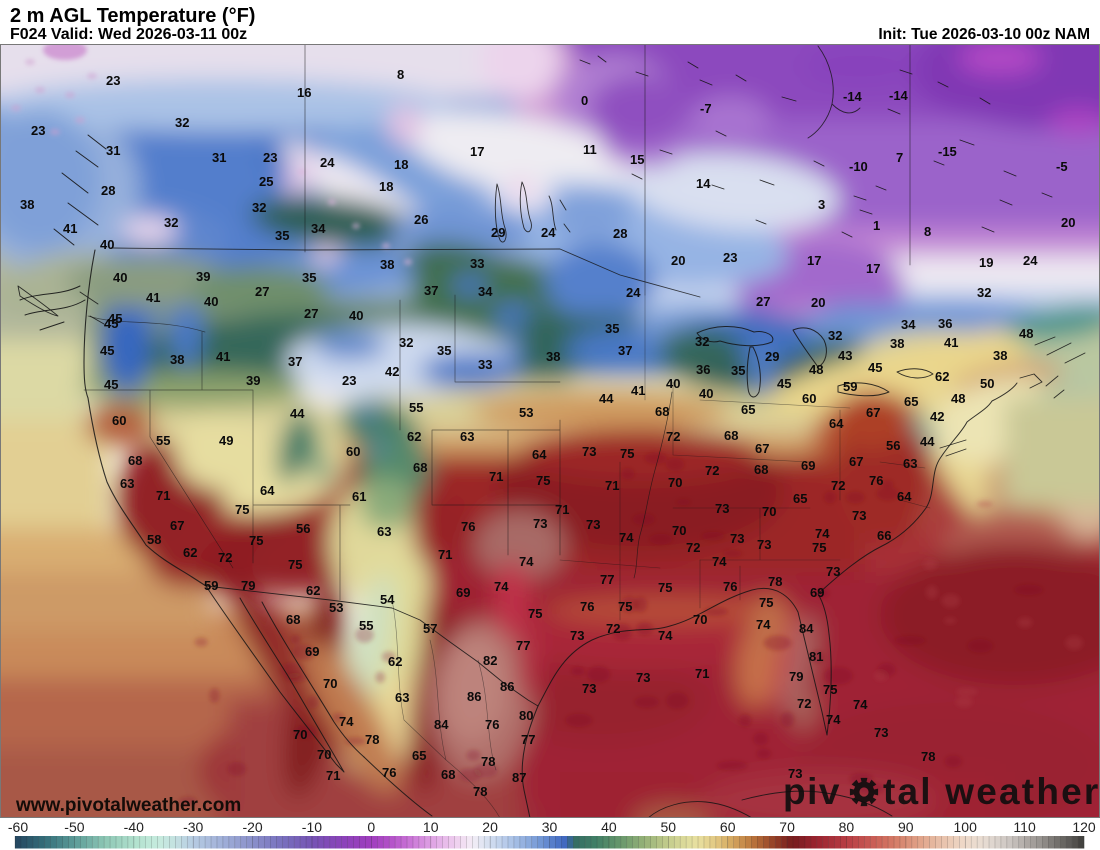  I want to click on svg-text: 39, so click(203, 276).